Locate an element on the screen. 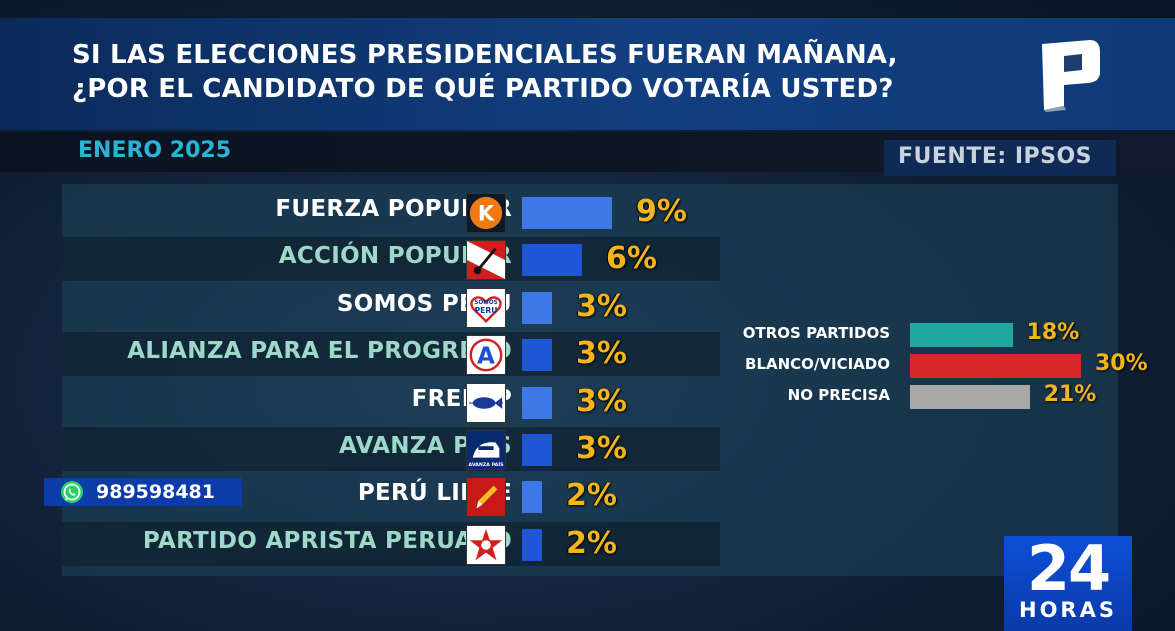 The height and width of the screenshot is (631, 1175). party-row-partido-aprista-peruano: PARTIDO APRISTA PERUANO 2% is located at coordinates (391, 543).